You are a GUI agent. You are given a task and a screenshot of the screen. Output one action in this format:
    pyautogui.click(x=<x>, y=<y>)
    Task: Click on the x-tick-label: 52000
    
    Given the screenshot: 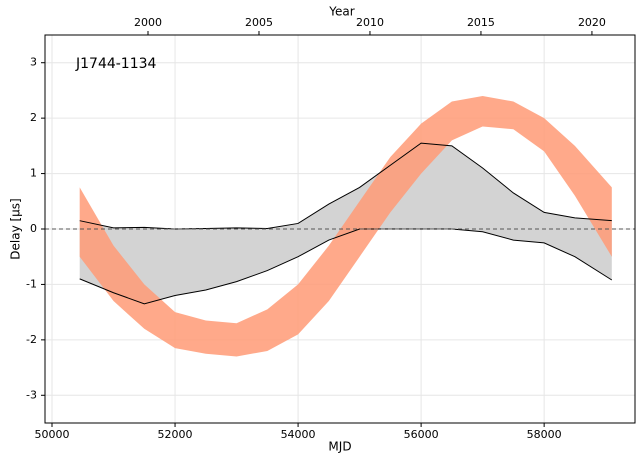 What is the action you would take?
    pyautogui.click(x=175, y=434)
    